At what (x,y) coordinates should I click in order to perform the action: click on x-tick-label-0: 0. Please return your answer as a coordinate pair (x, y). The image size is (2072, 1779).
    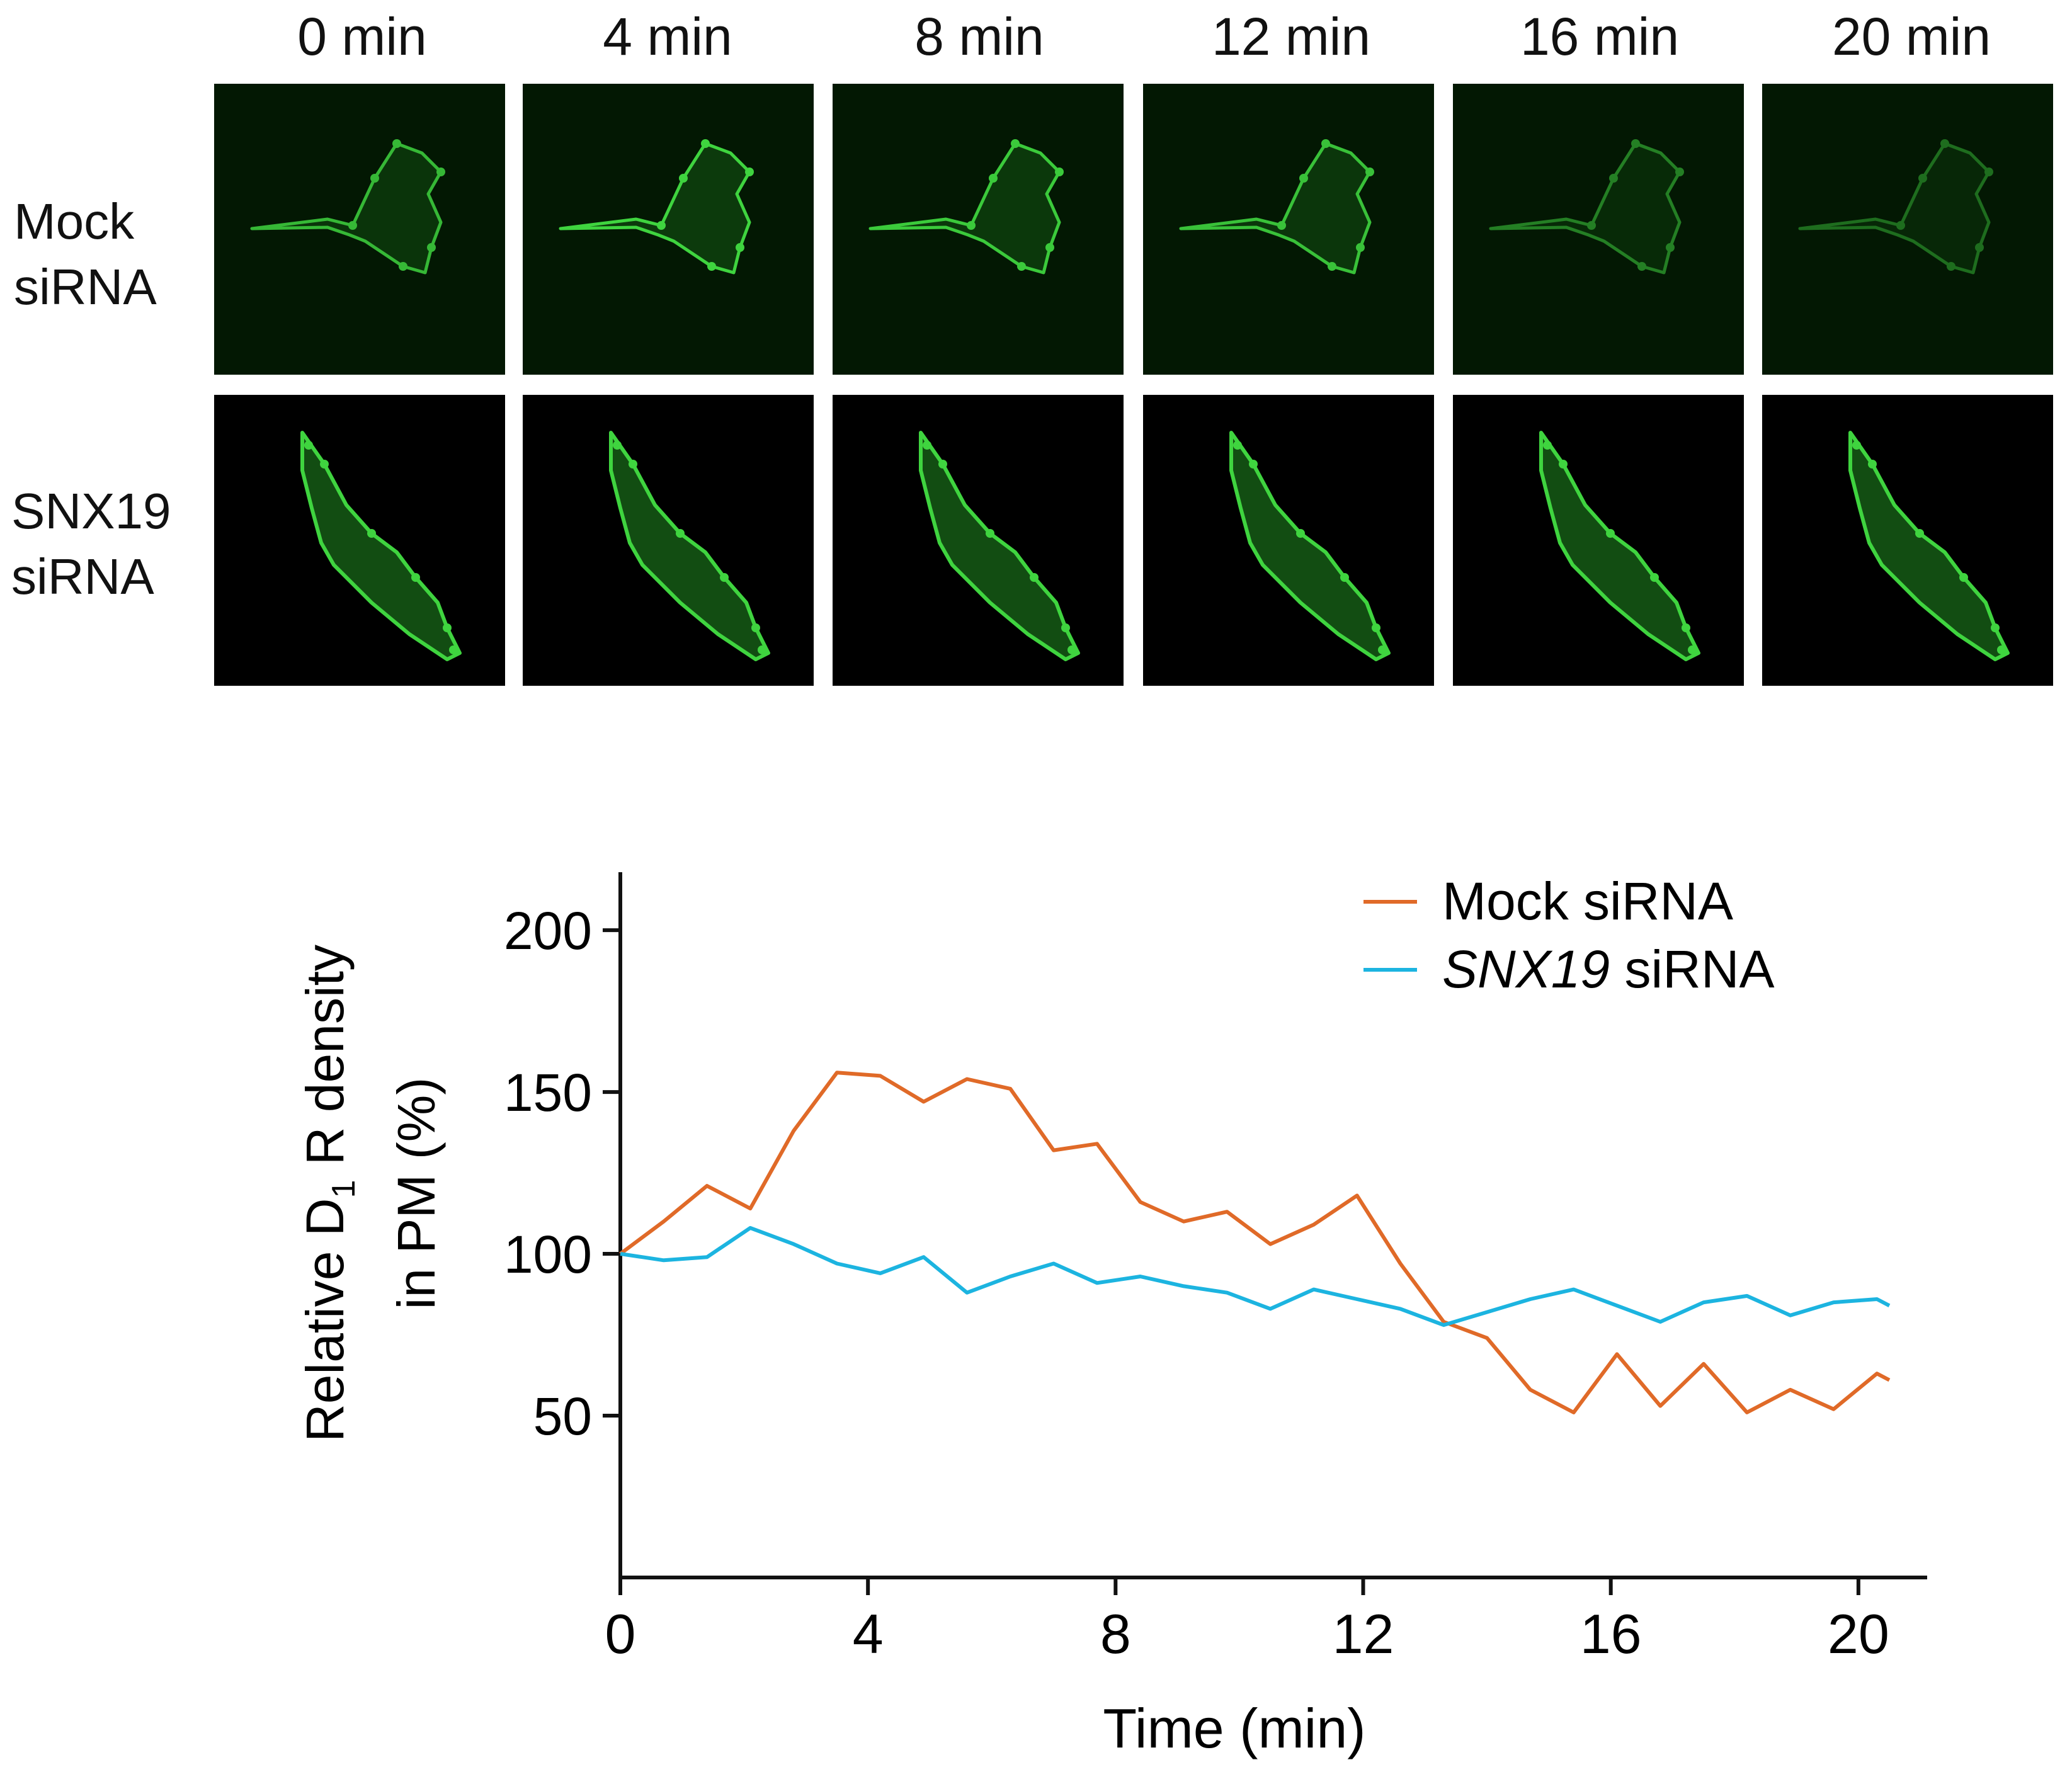
    Looking at the image, I should click on (621, 1634).